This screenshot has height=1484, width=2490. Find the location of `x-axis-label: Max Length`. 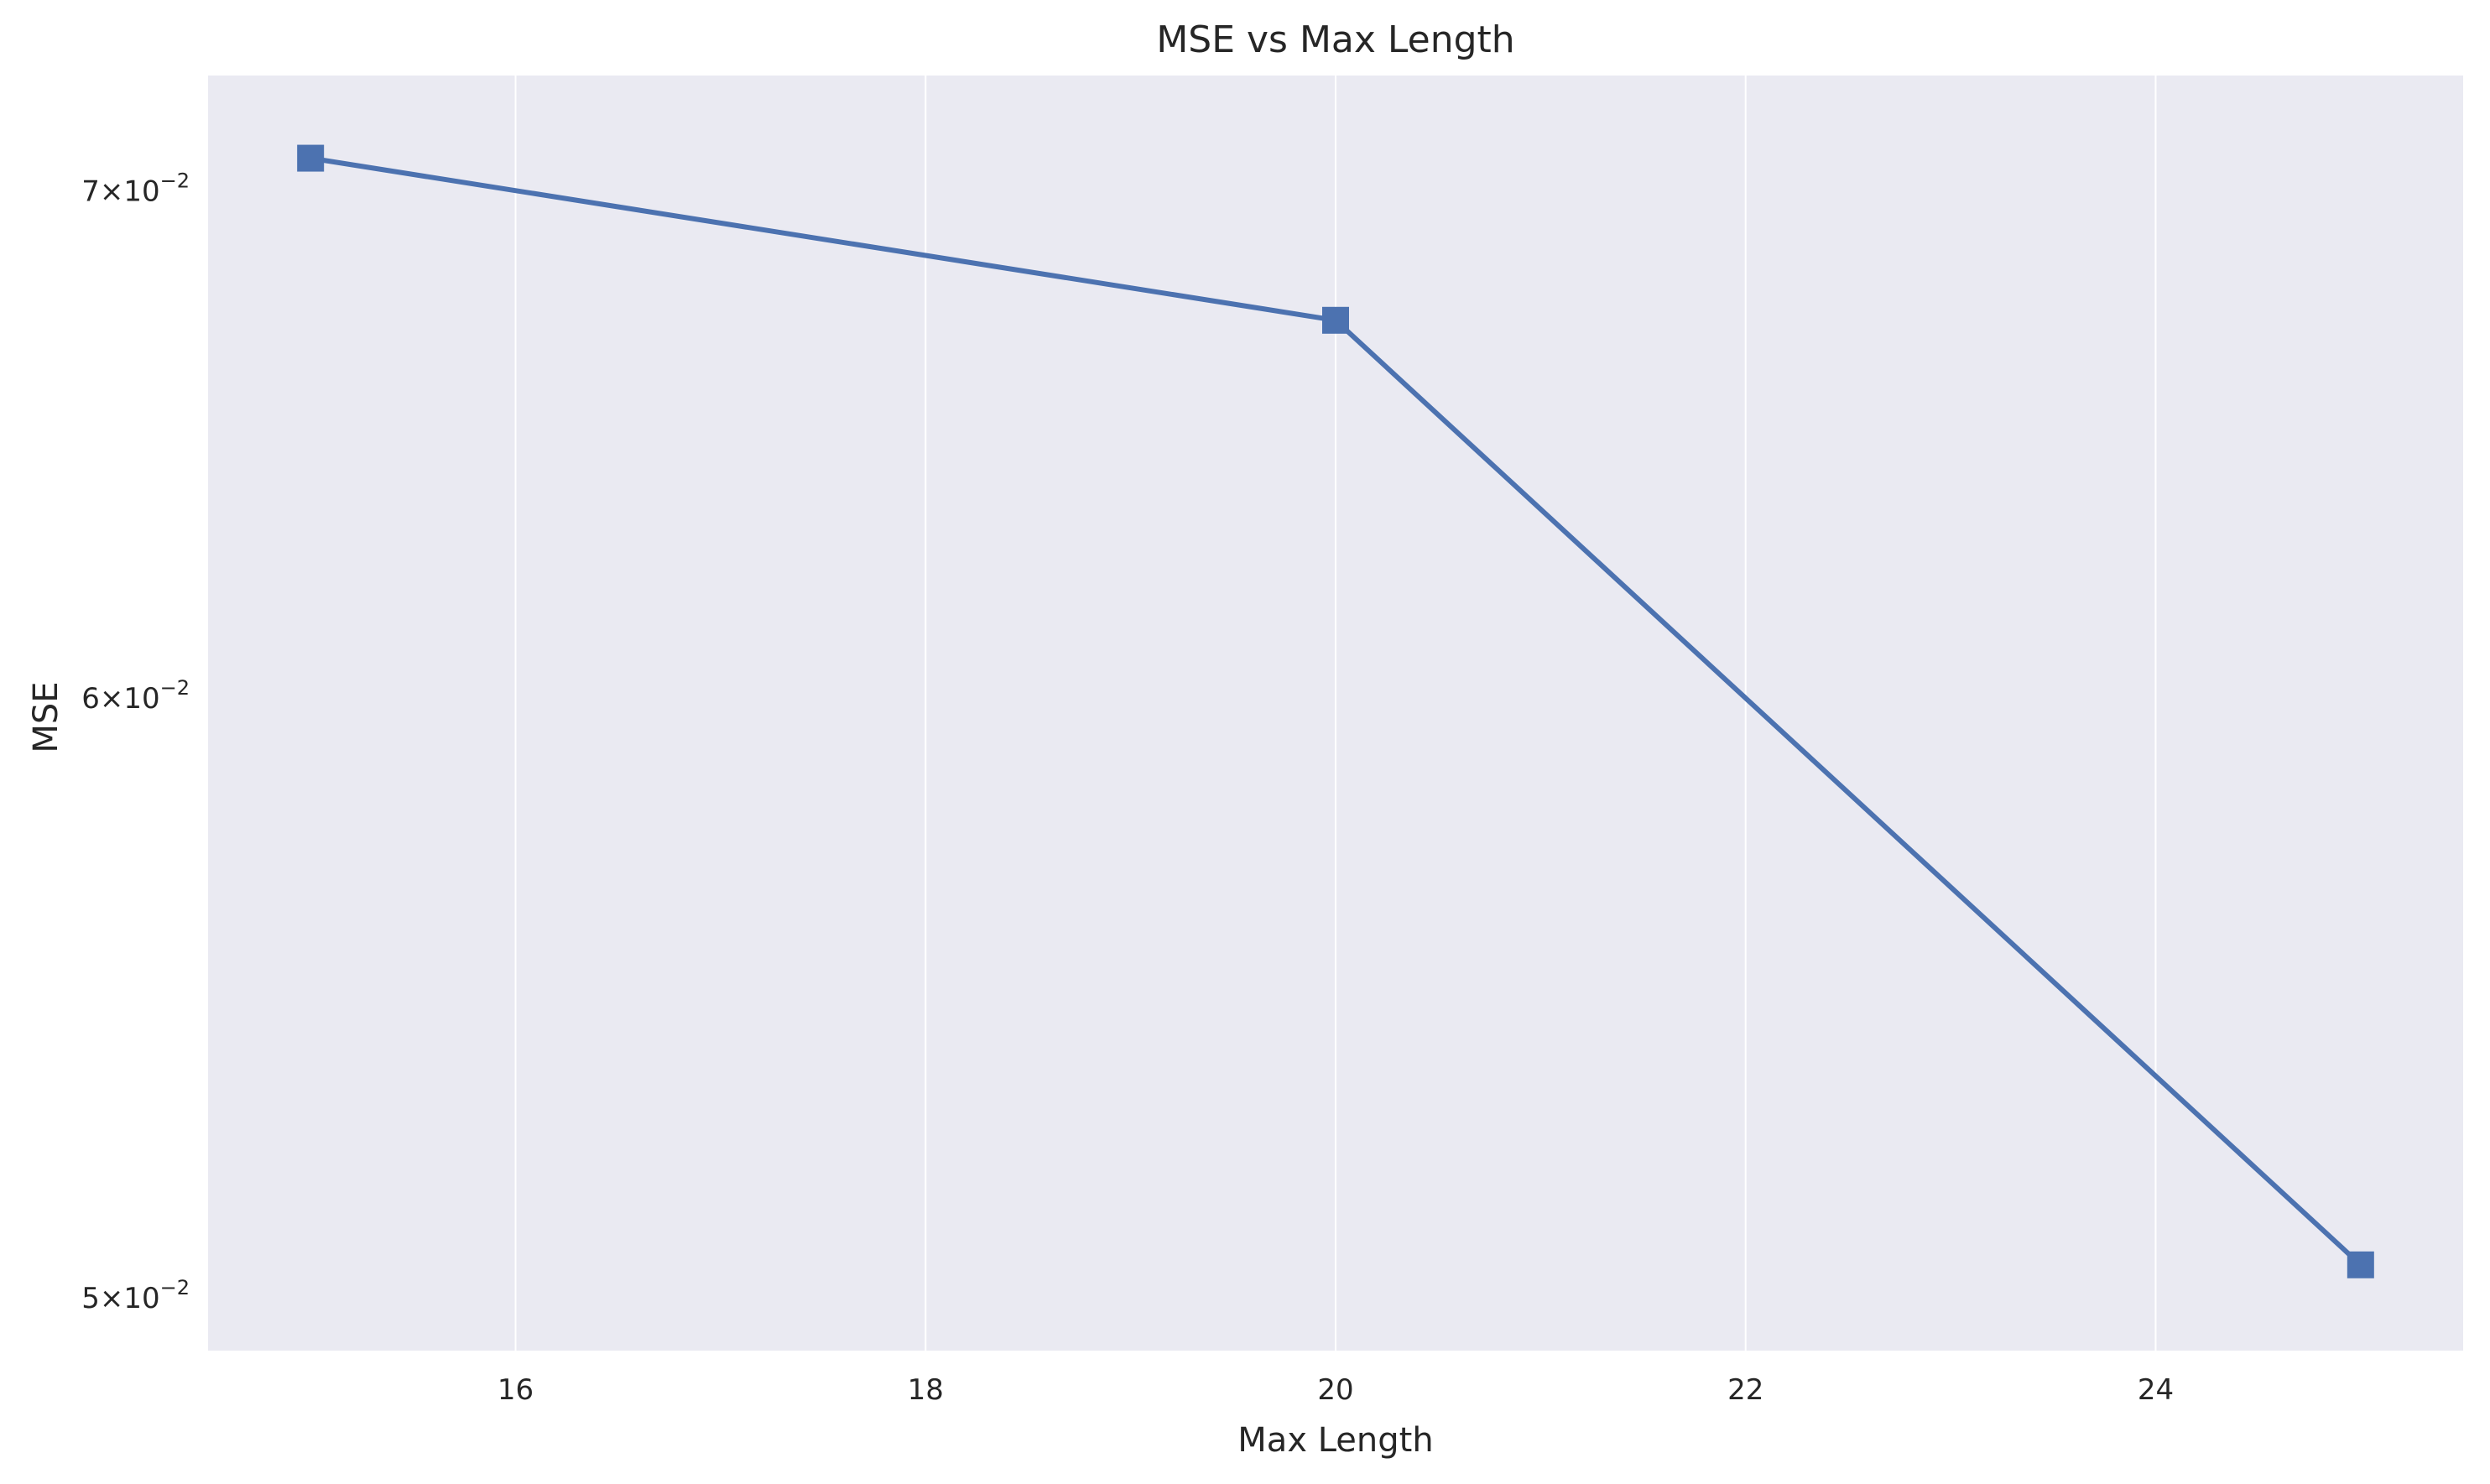

x-axis-label: Max Length is located at coordinates (1335, 1440).